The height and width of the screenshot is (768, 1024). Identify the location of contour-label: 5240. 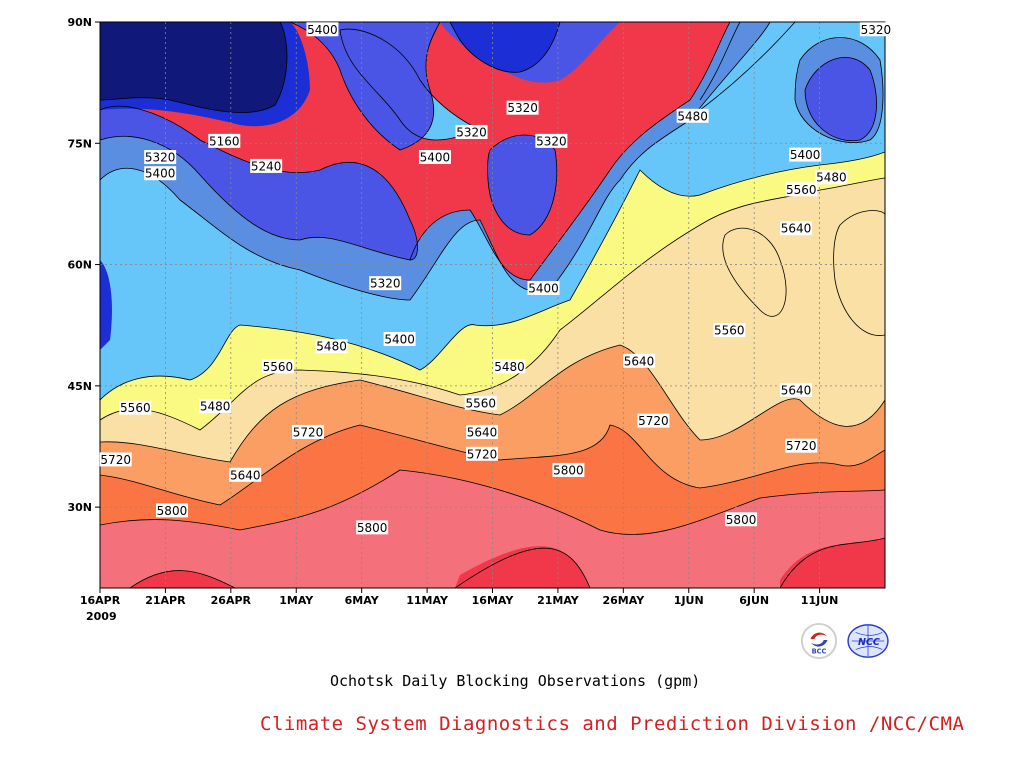
(266, 165).